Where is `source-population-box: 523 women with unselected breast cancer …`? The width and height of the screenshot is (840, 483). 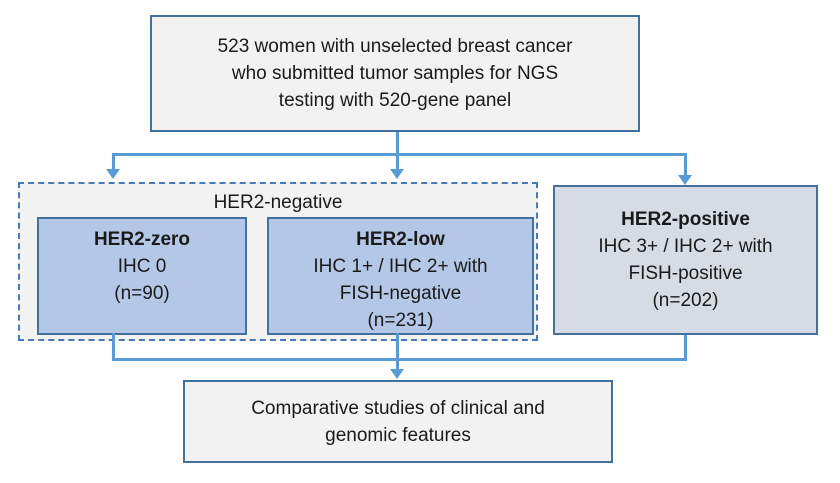
source-population-box: 523 women with unselected breast cancer … is located at coordinates (395, 73).